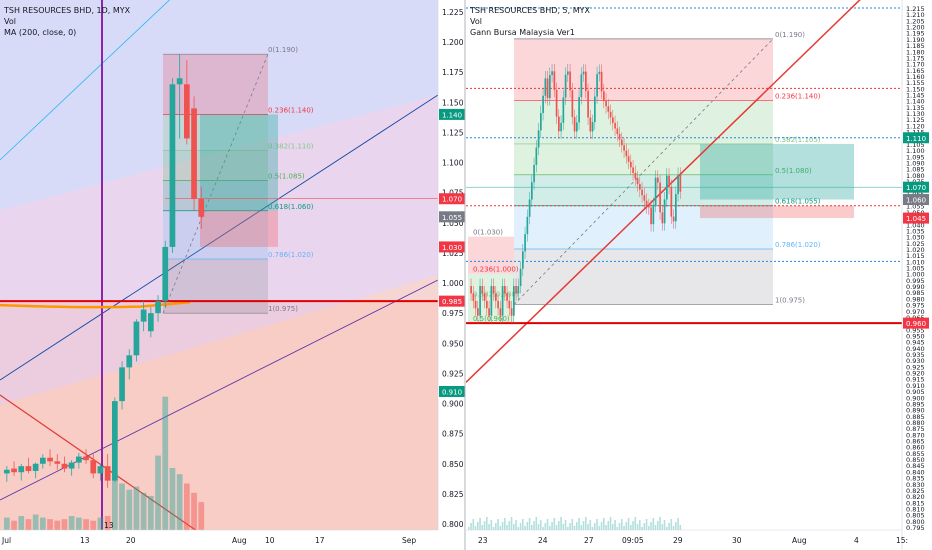  What do you see at coordinates (915, 151) in the screenshot?
I see `right-price-tick: 1.100` at bounding box center [915, 151].